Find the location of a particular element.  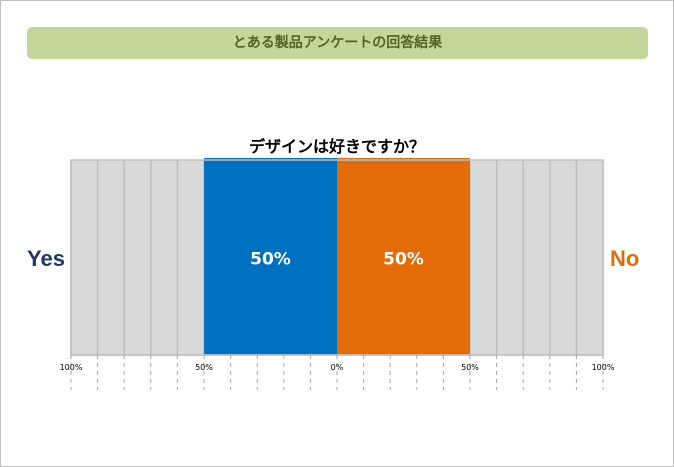

tick-label: 0% is located at coordinates (337, 367).